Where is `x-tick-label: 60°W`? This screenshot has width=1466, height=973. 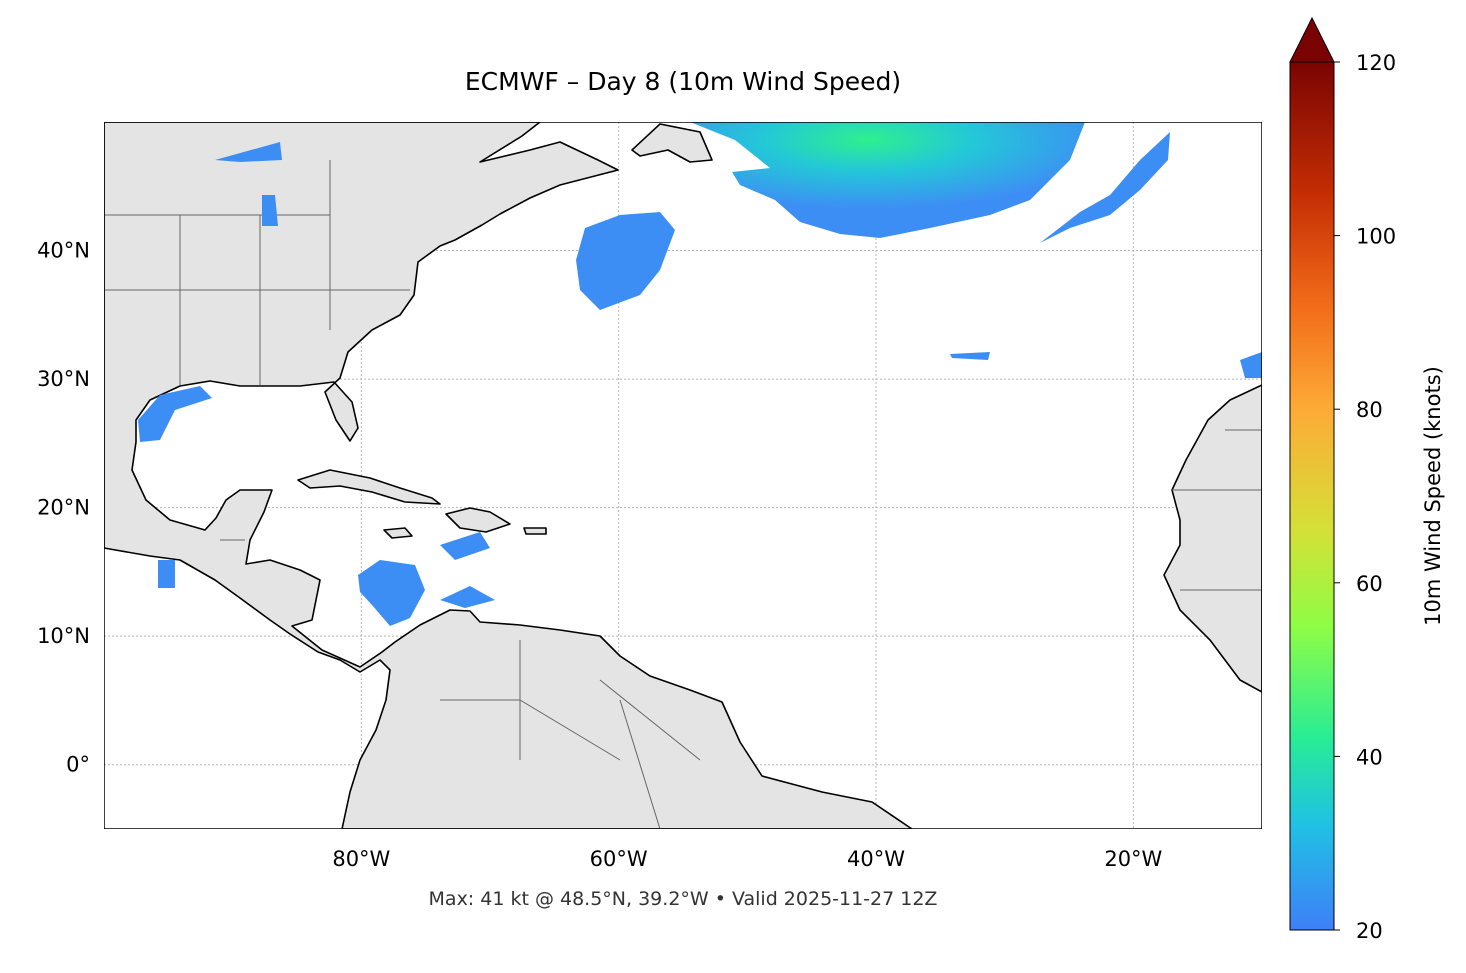 x-tick-label: 60°W is located at coordinates (619, 859).